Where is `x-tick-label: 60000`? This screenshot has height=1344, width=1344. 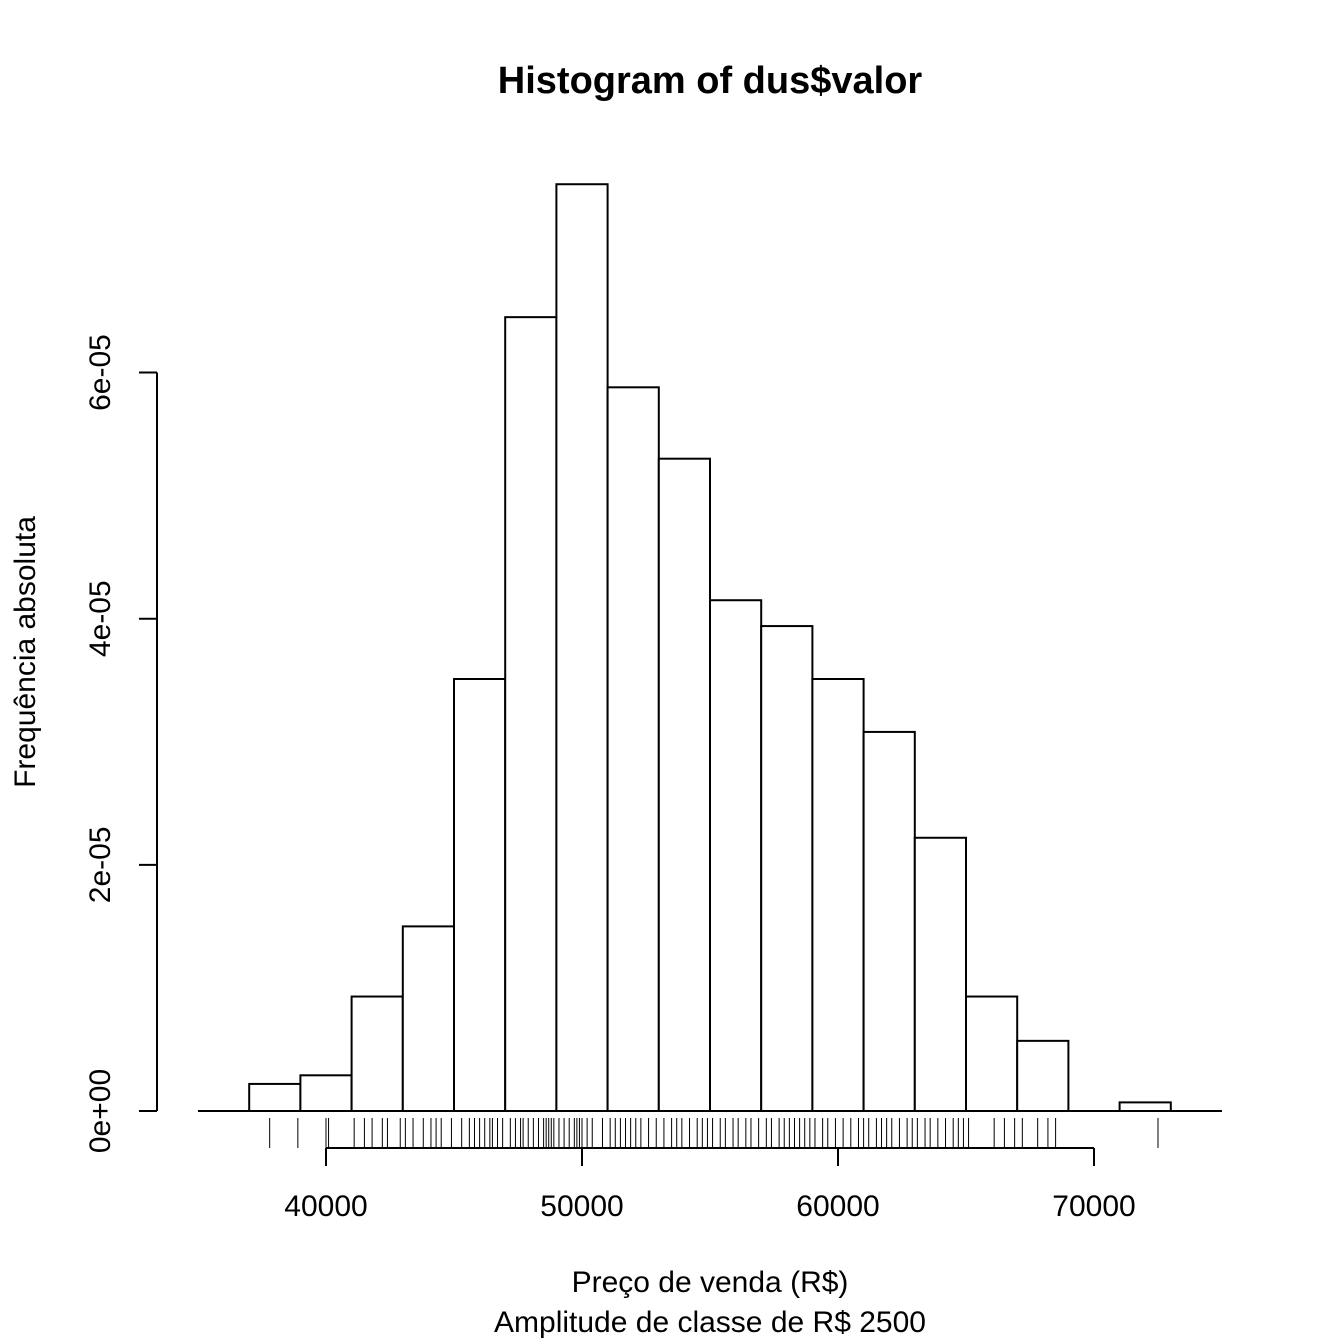 x-tick-label: 60000 is located at coordinates (837, 1206).